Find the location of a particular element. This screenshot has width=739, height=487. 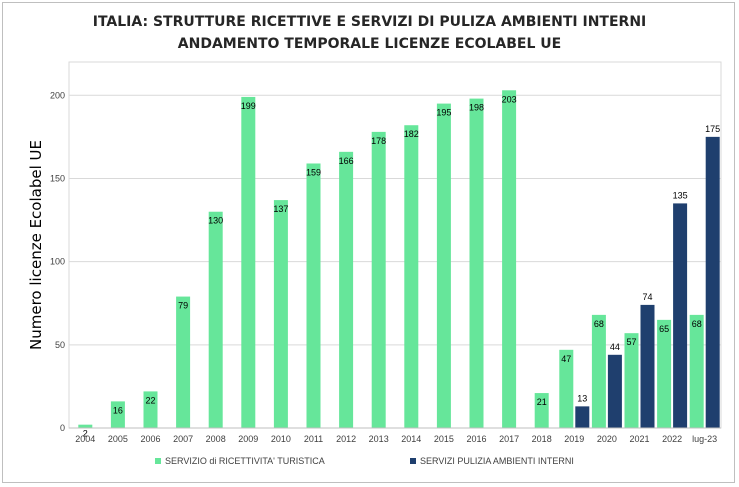

data-label-pulizia: 44 is located at coordinates (615, 347).